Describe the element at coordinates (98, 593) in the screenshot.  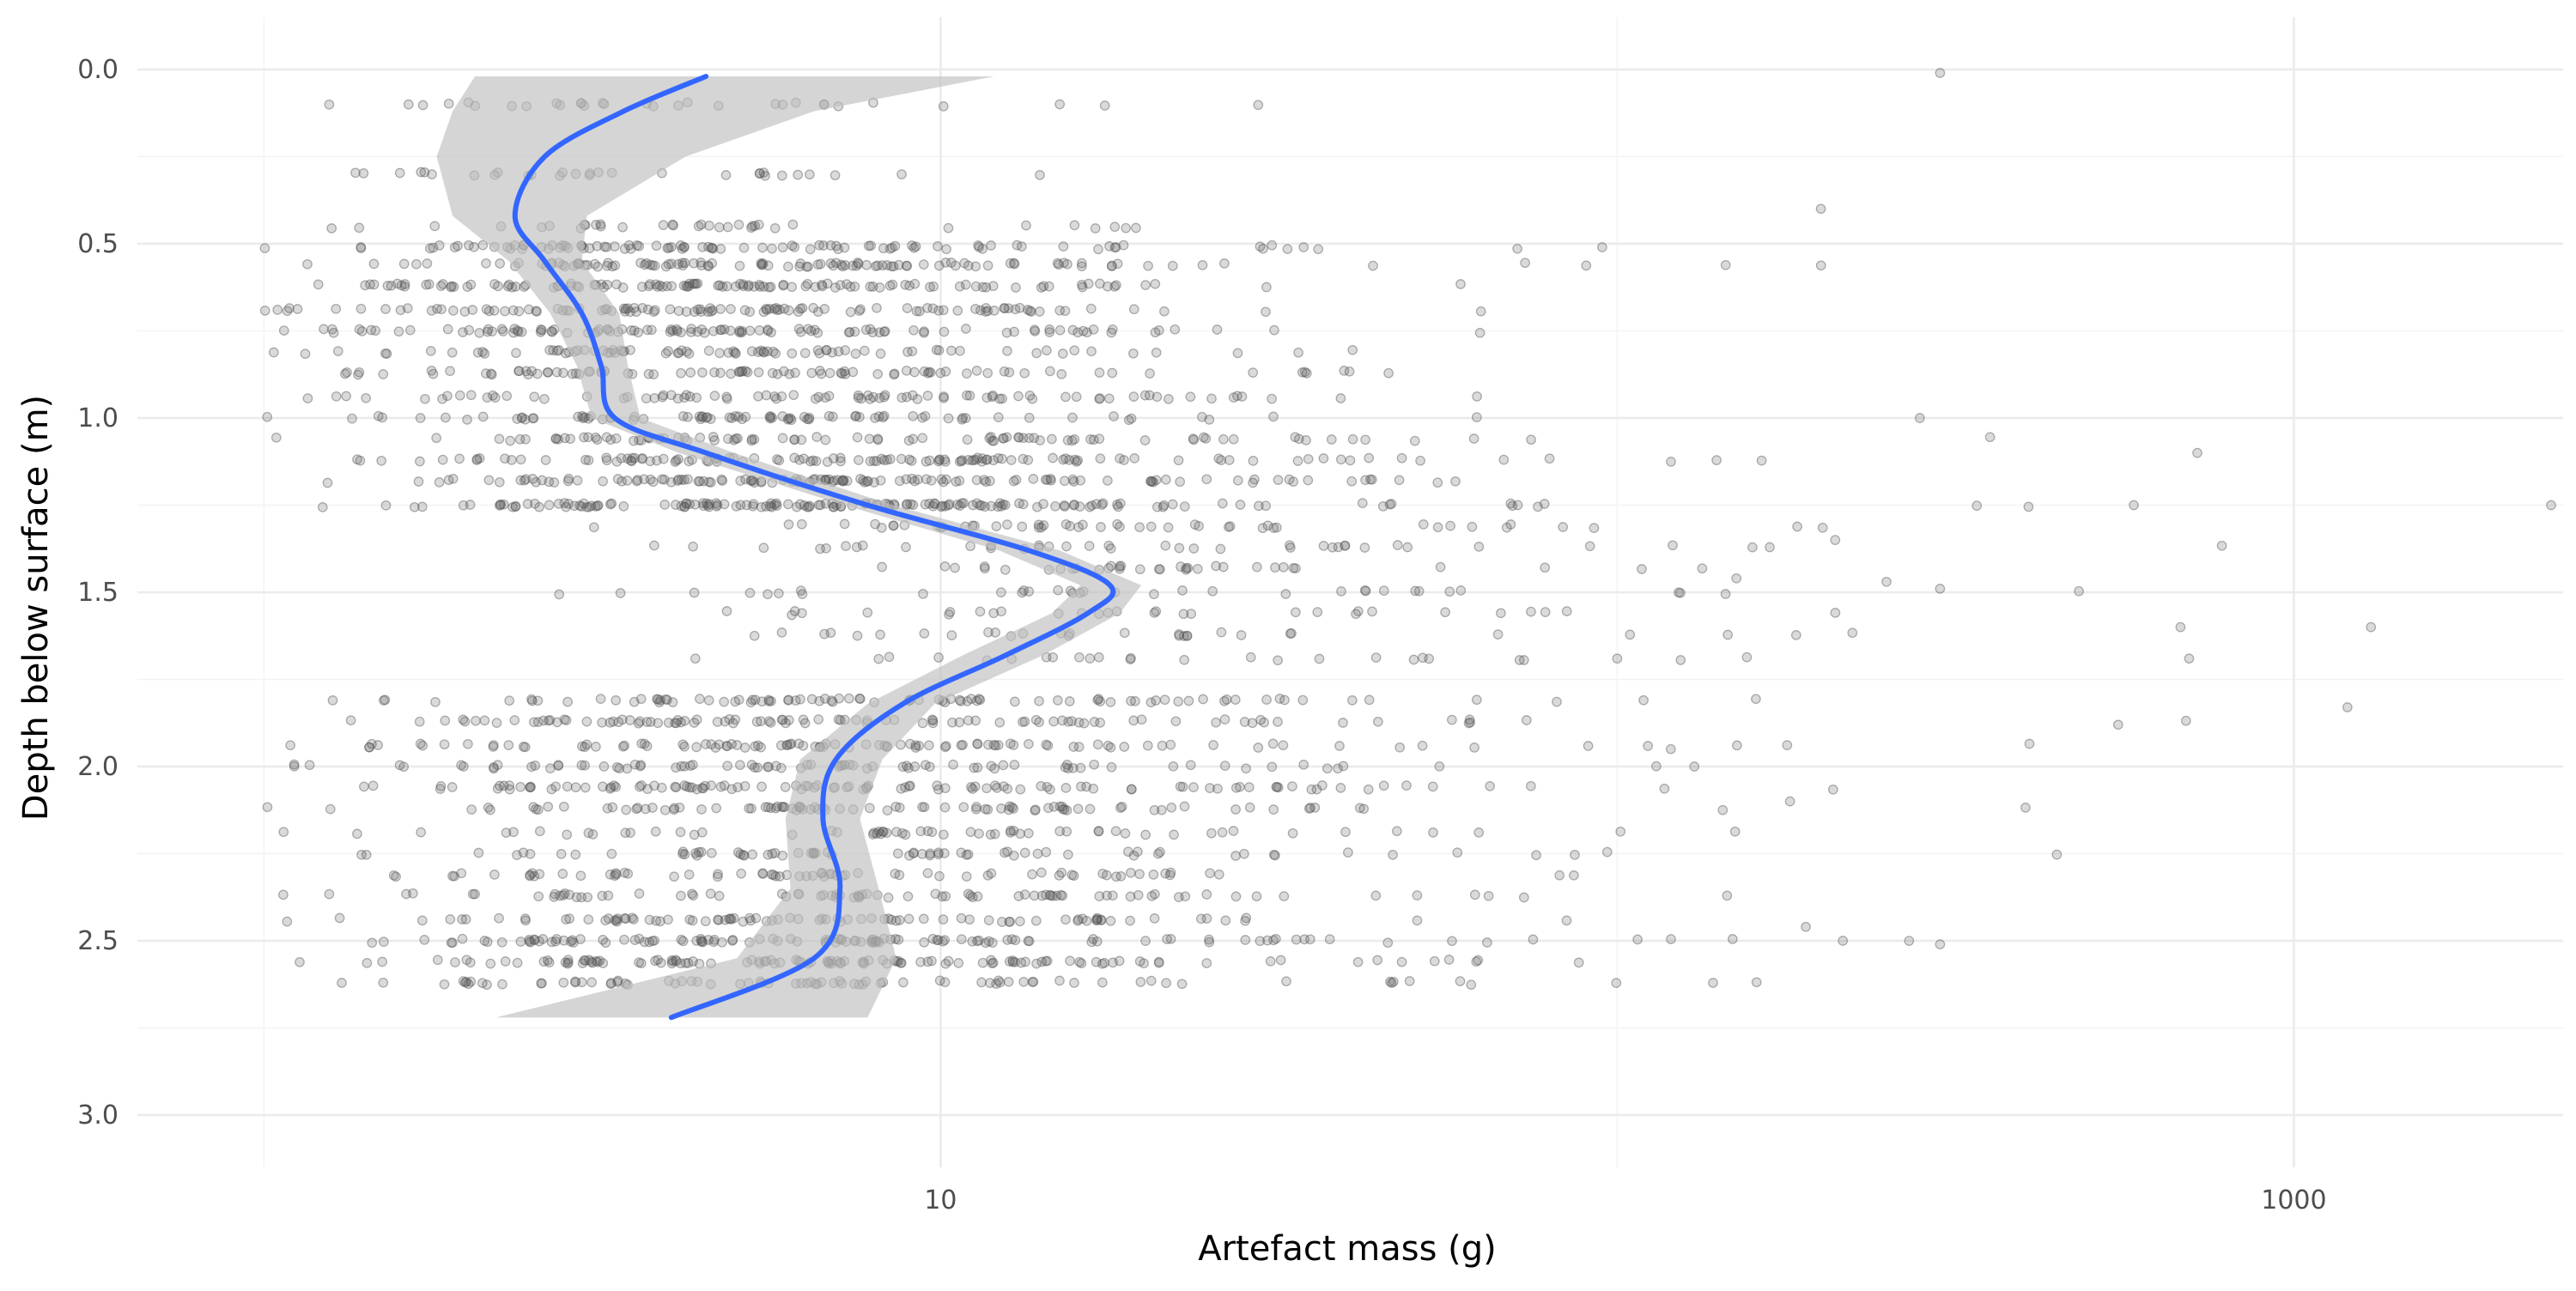
I see `y-tick-label: 1.5` at that location.